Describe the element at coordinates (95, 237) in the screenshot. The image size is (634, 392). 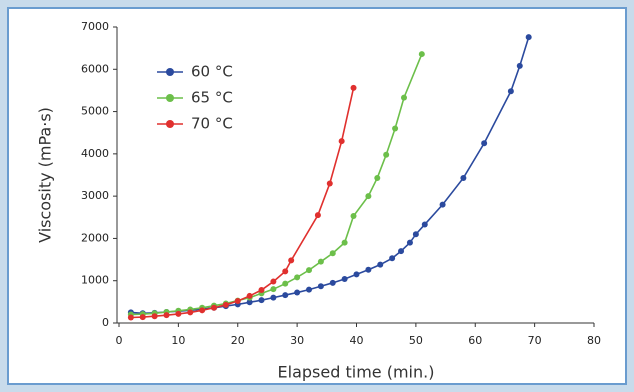
I see `y-tick-label: 2000` at that location.